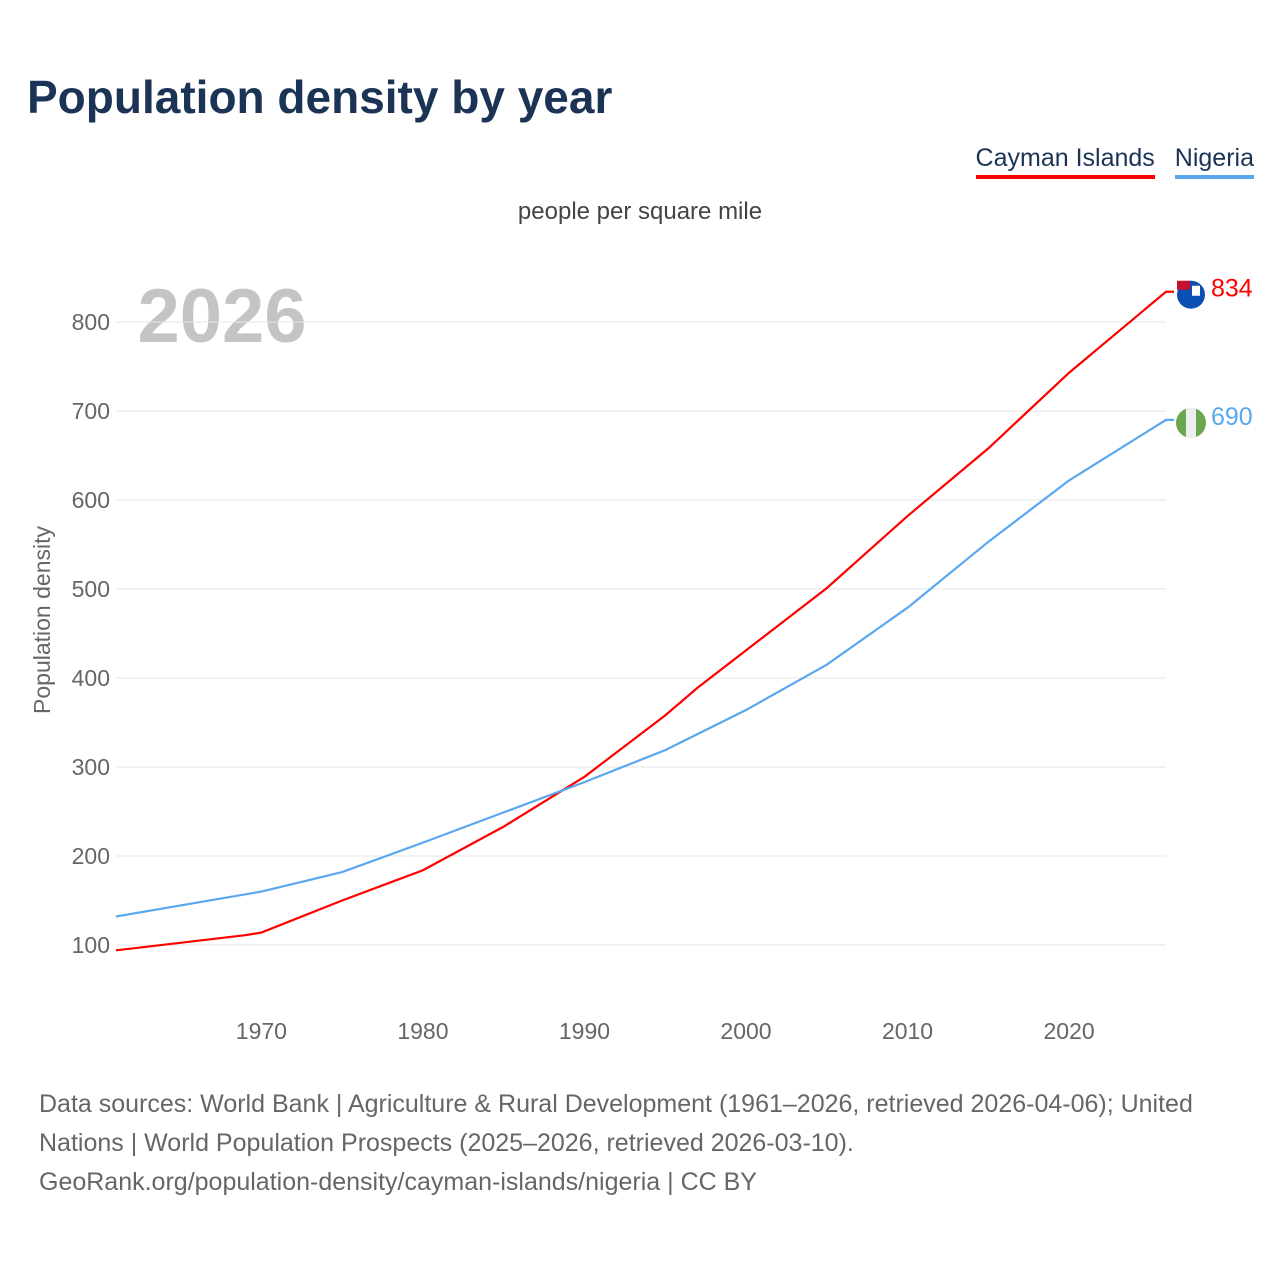 The width and height of the screenshot is (1280, 1280). What do you see at coordinates (907, 1031) in the screenshot?
I see `x-tick-label: 2010` at bounding box center [907, 1031].